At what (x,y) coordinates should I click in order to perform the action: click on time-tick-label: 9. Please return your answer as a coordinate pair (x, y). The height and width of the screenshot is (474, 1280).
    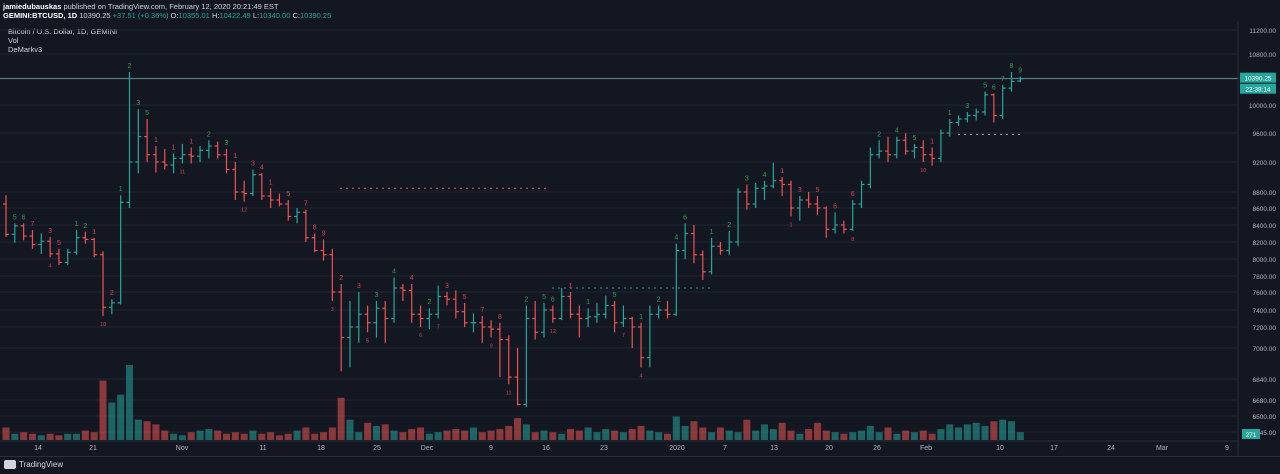
    Looking at the image, I should click on (491, 448).